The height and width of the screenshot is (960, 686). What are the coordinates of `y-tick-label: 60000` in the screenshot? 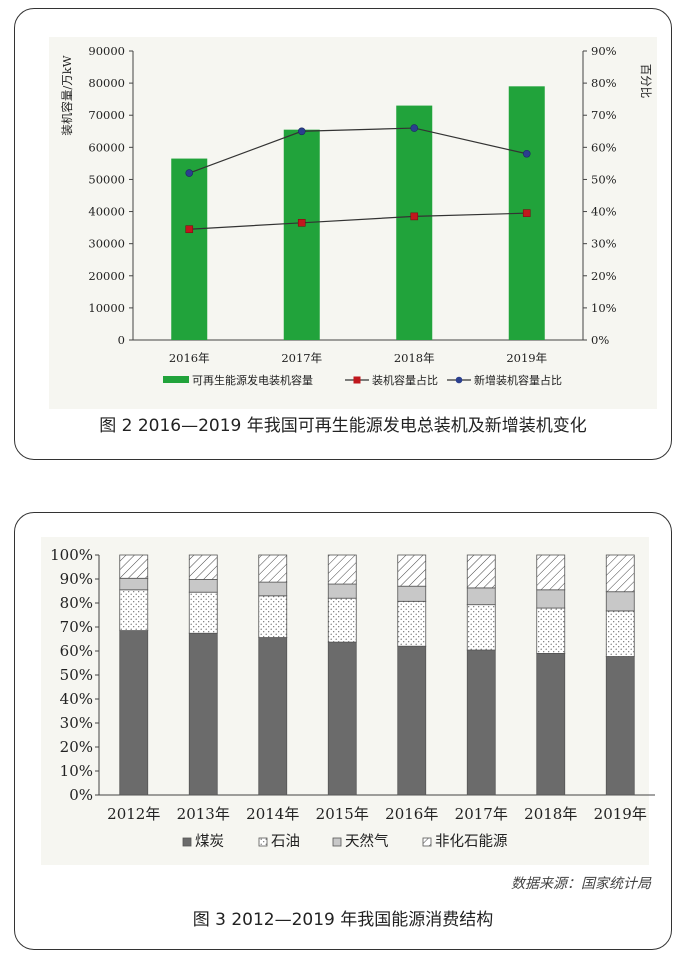 It's located at (106, 147).